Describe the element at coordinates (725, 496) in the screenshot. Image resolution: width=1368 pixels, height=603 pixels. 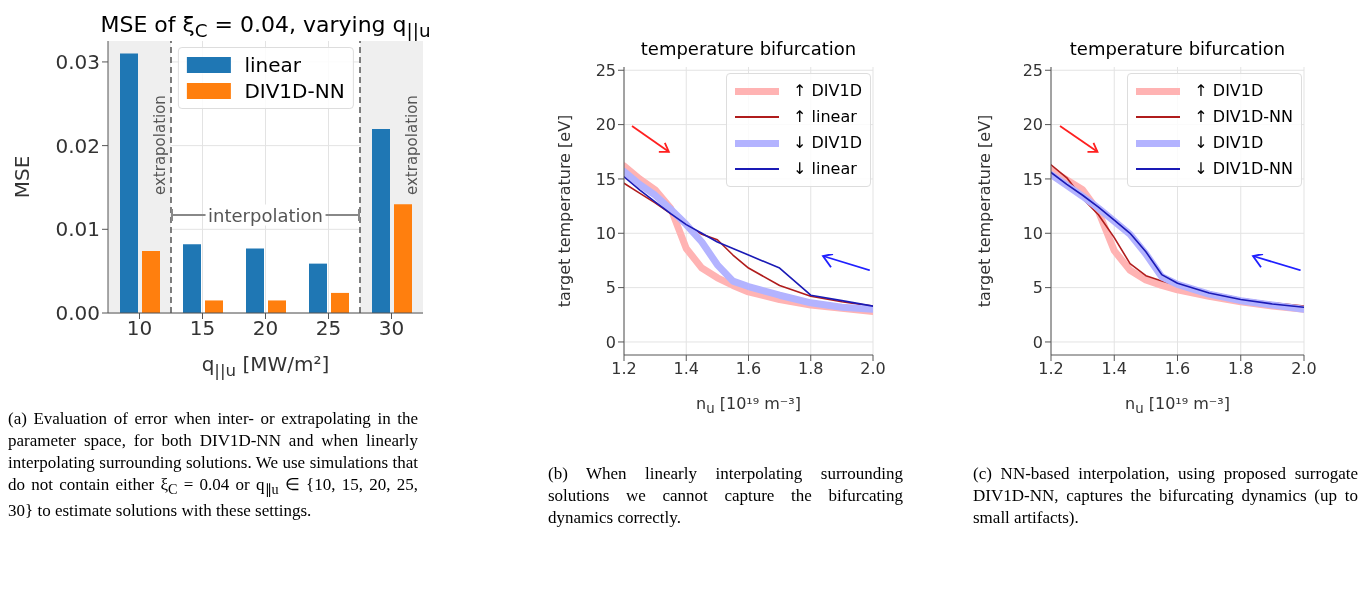
I see `text: (b) When linearly interpolating surrounding solutions we cannot capture the bifurcating dynamics correctly.` at that location.